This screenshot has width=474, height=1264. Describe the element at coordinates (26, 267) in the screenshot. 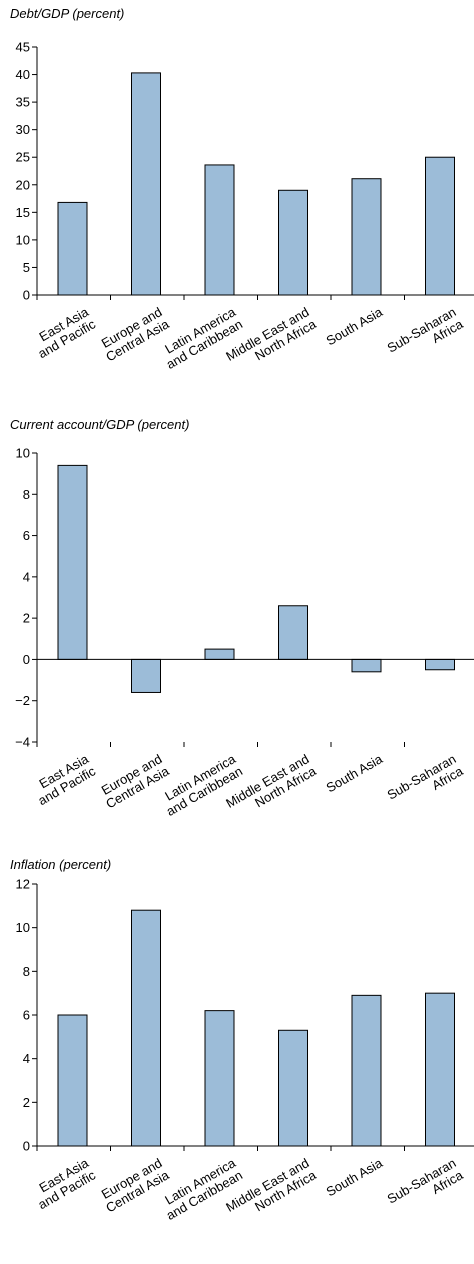

I see `y-tick-label: 5` at that location.